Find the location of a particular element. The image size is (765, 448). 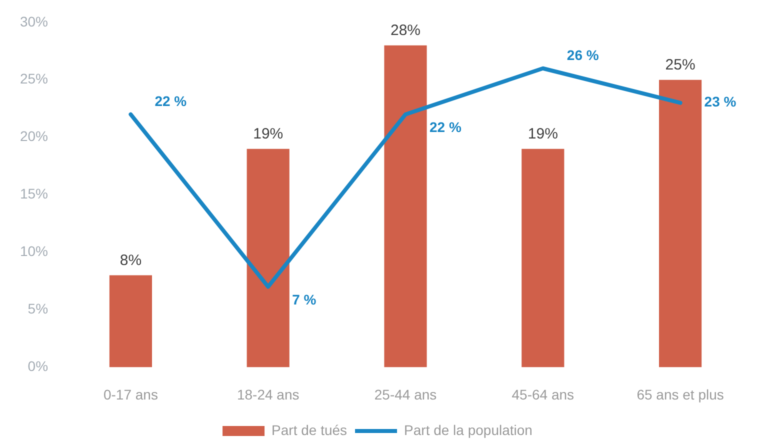

legend-label: Part de la population is located at coordinates (468, 430).